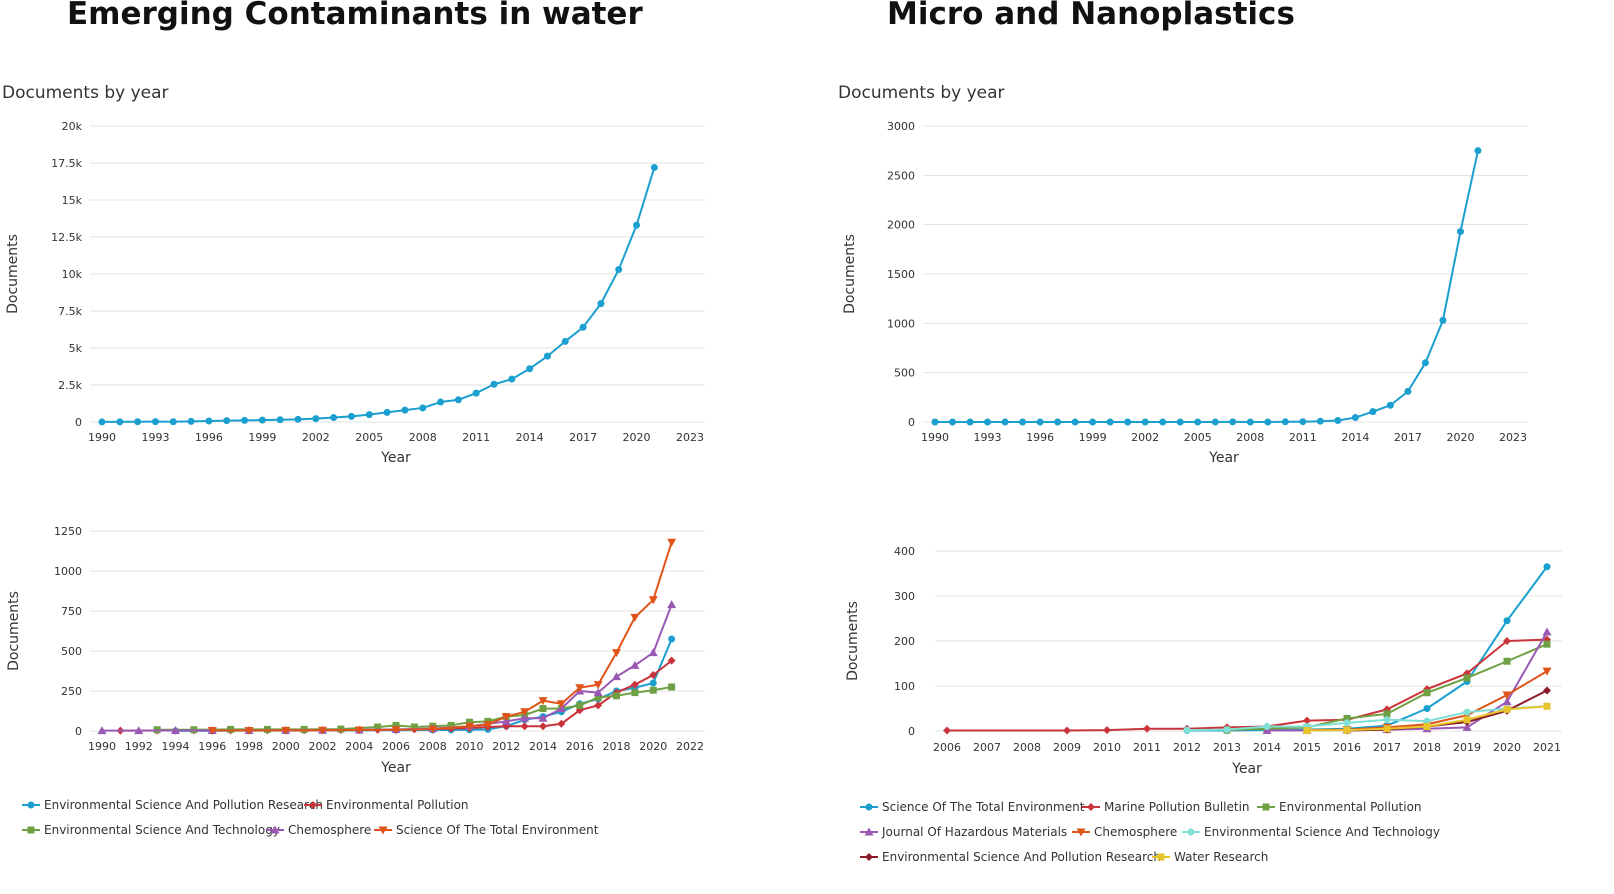 The height and width of the screenshot is (894, 1614). What do you see at coordinates (71, 691) in the screenshot?
I see `y-tick-label: 250` at bounding box center [71, 691].